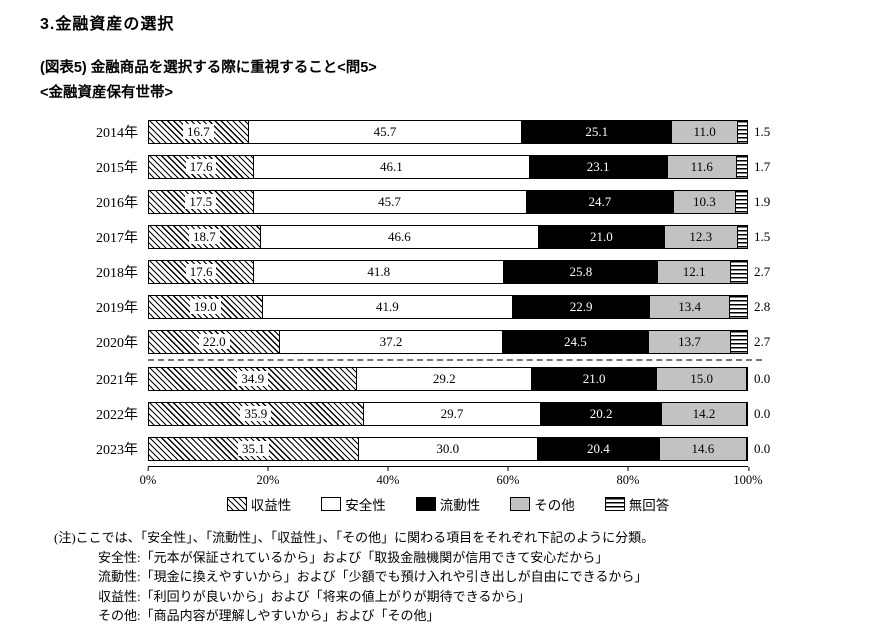 This screenshot has height=635, width=870. I want to click on segment-流動性: 24.5, so click(576, 341).